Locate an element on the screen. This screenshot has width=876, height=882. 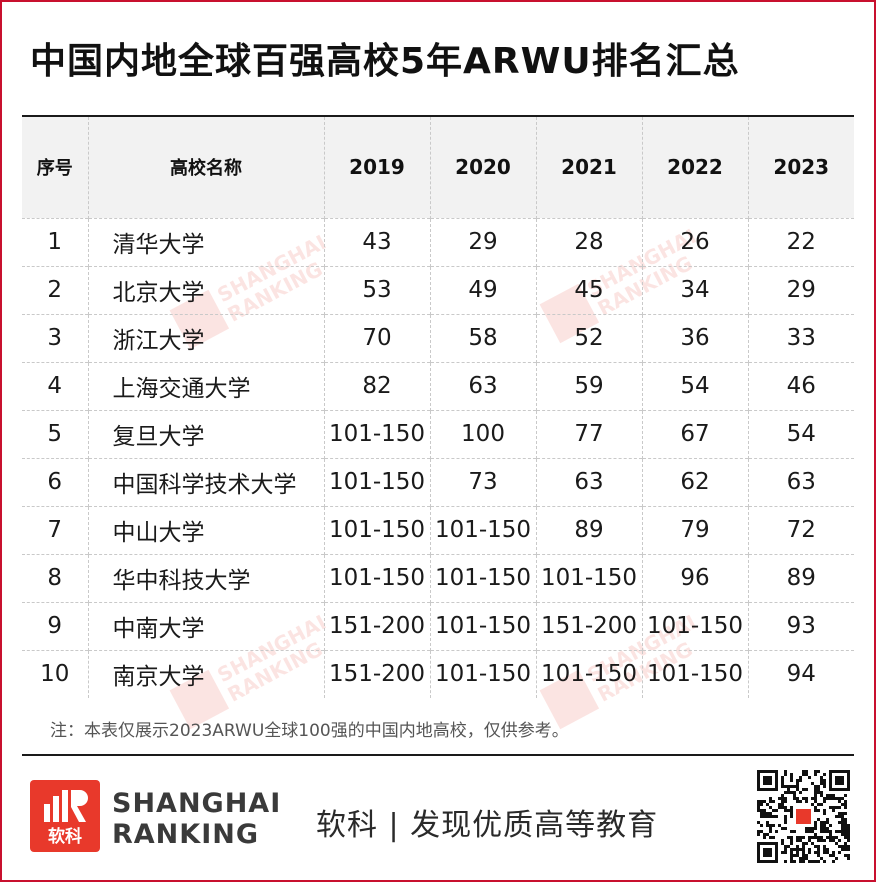
qr-code-icon is located at coordinates (803, 816).